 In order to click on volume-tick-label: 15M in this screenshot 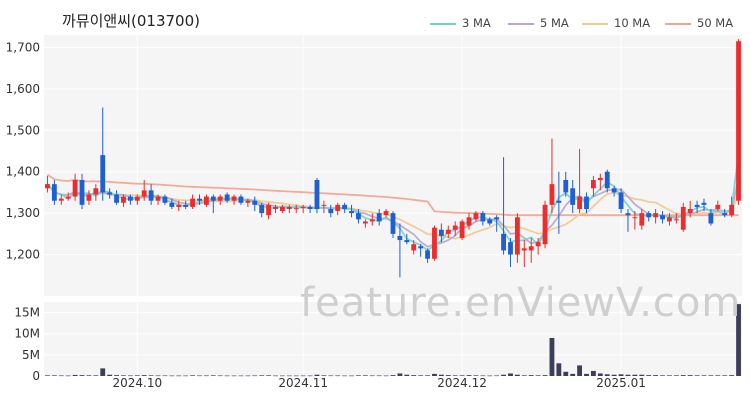, I will do `click(27, 313)`.